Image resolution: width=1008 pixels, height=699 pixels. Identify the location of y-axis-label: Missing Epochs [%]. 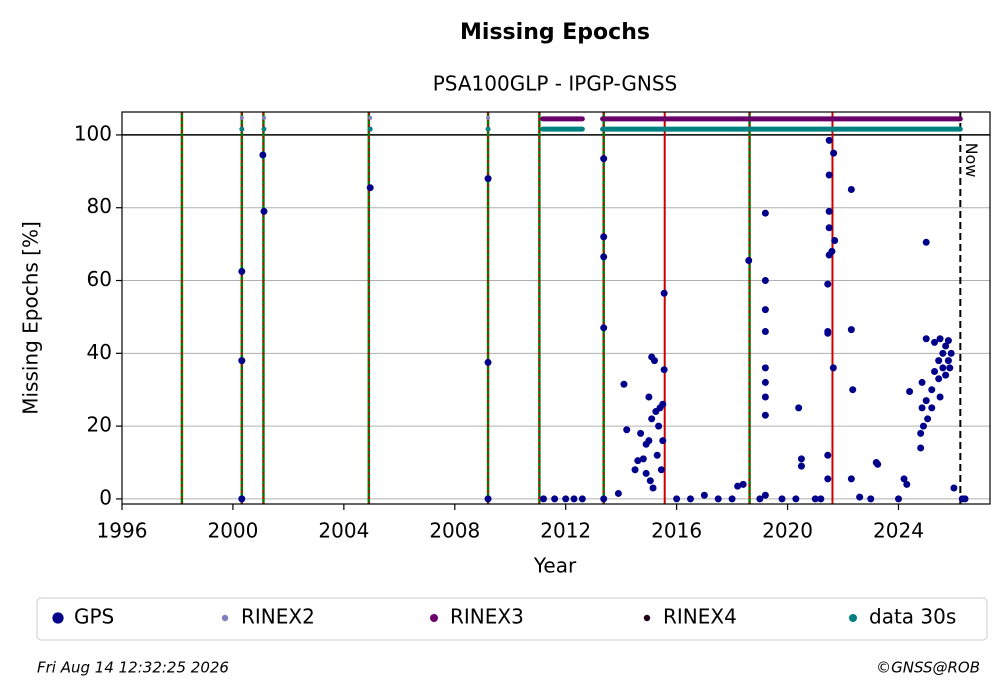
(31, 318).